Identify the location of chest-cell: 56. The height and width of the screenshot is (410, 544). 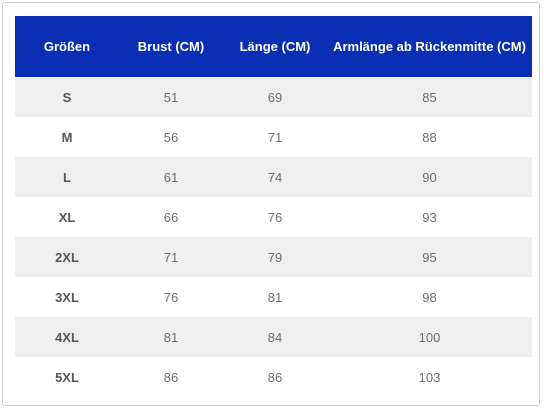
(171, 137).